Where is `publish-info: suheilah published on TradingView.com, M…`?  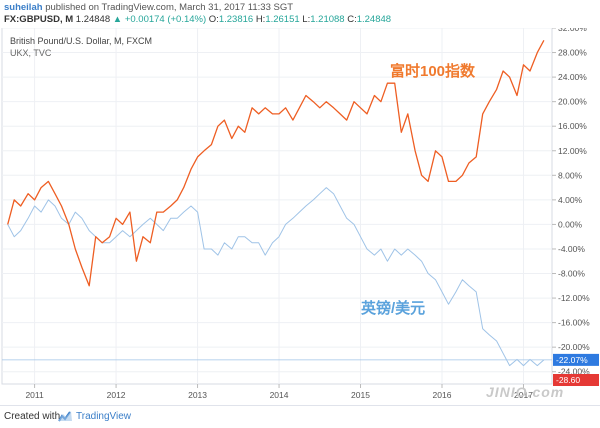 publish-info: suheilah published on TradingView.com, M… is located at coordinates (148, 7).